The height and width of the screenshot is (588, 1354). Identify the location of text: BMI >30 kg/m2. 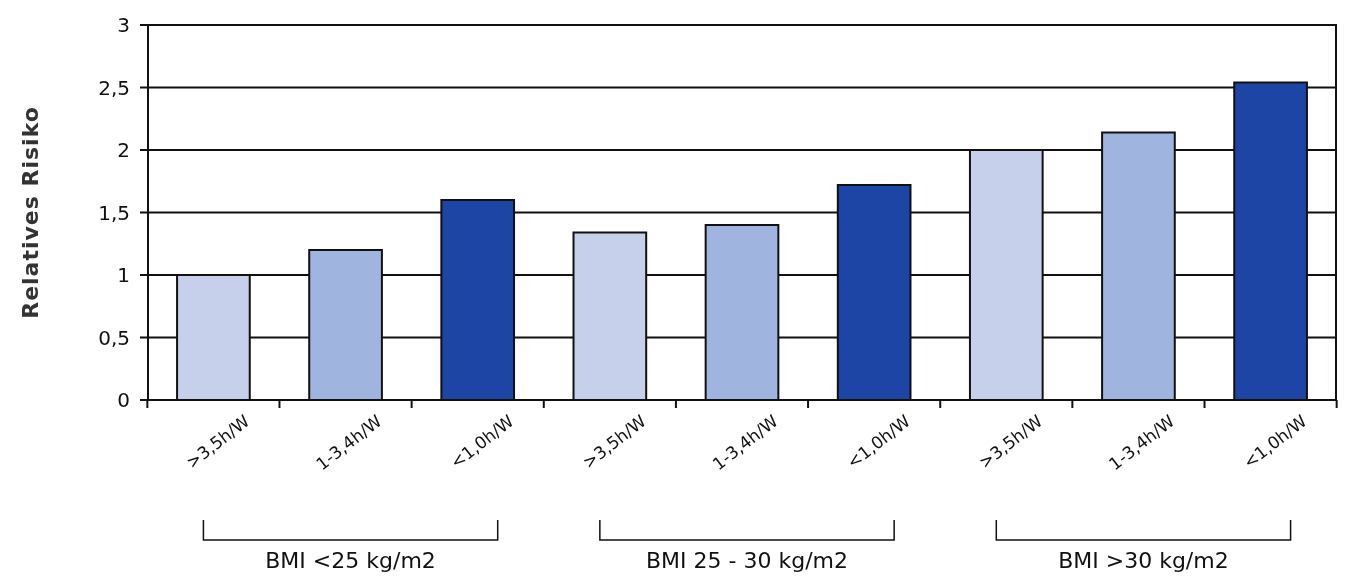
(1143, 560).